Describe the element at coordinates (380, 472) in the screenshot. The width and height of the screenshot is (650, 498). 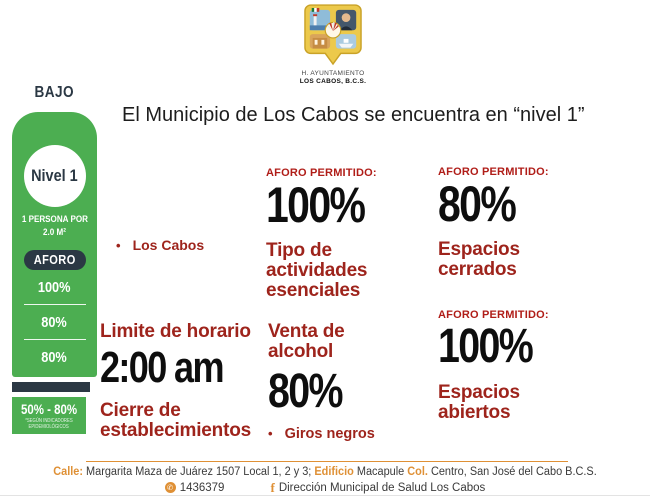
I see `address-edificio-value: Macapule` at that location.